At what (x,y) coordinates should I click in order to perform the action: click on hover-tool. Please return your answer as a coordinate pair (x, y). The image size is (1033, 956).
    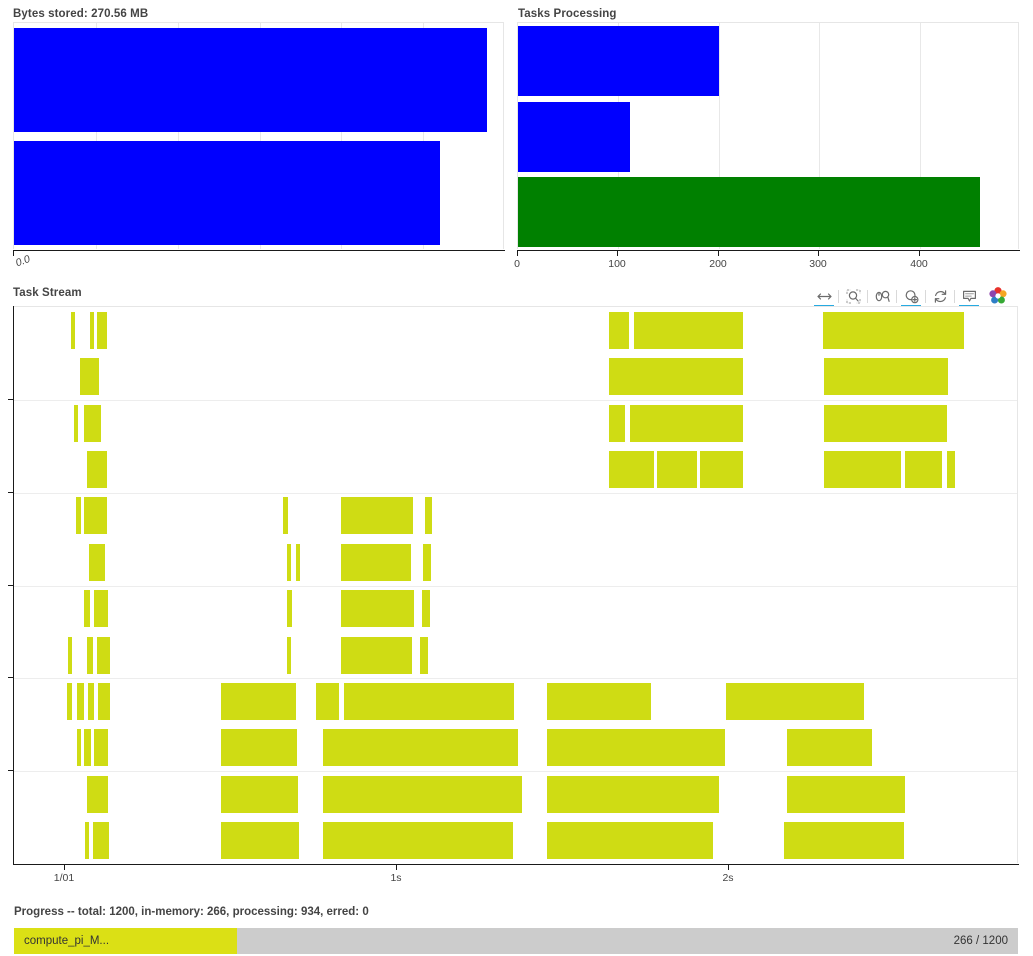
    Looking at the image, I should click on (969, 296).